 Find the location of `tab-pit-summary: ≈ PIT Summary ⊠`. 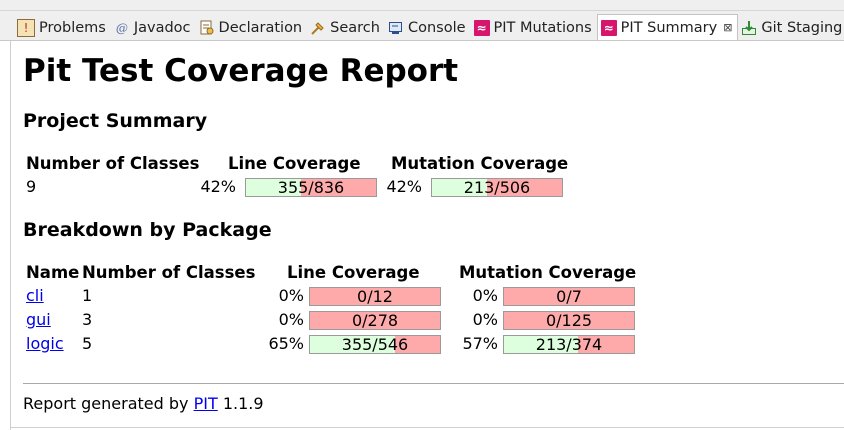

tab-pit-summary: ≈ PIT Summary ⊠ is located at coordinates (667, 27).